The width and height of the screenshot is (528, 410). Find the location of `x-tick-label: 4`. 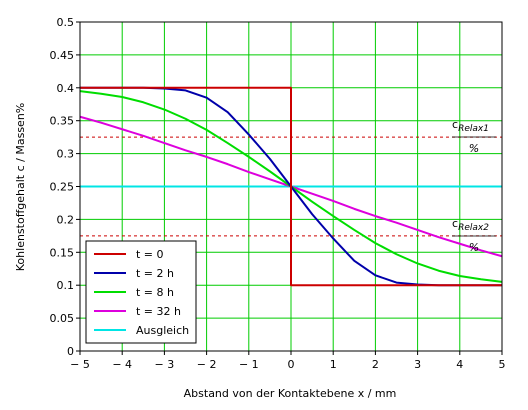

x-tick-label: 4 is located at coordinates (459, 364).